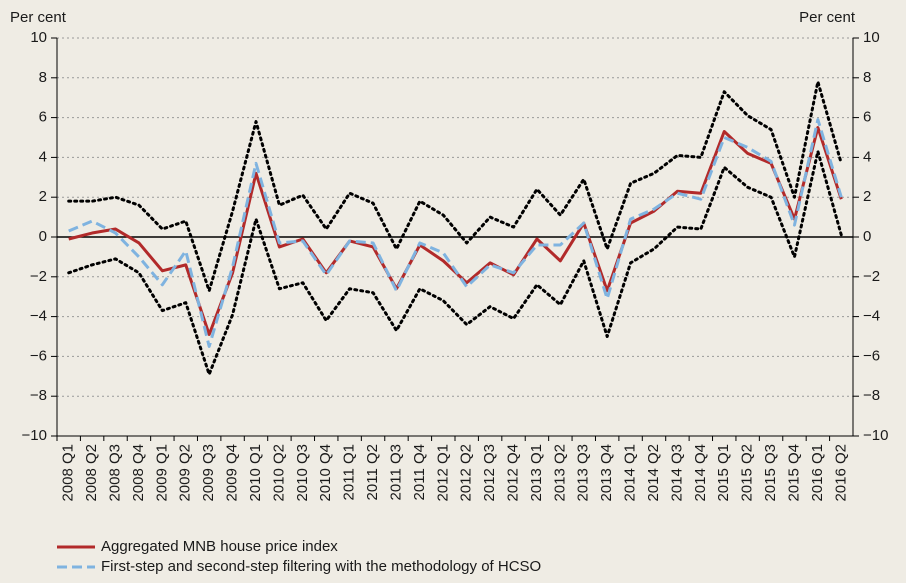 This screenshot has height=583, width=906. Describe the element at coordinates (512, 473) in the screenshot. I see `x-tick-label: 2012 Q4` at that location.